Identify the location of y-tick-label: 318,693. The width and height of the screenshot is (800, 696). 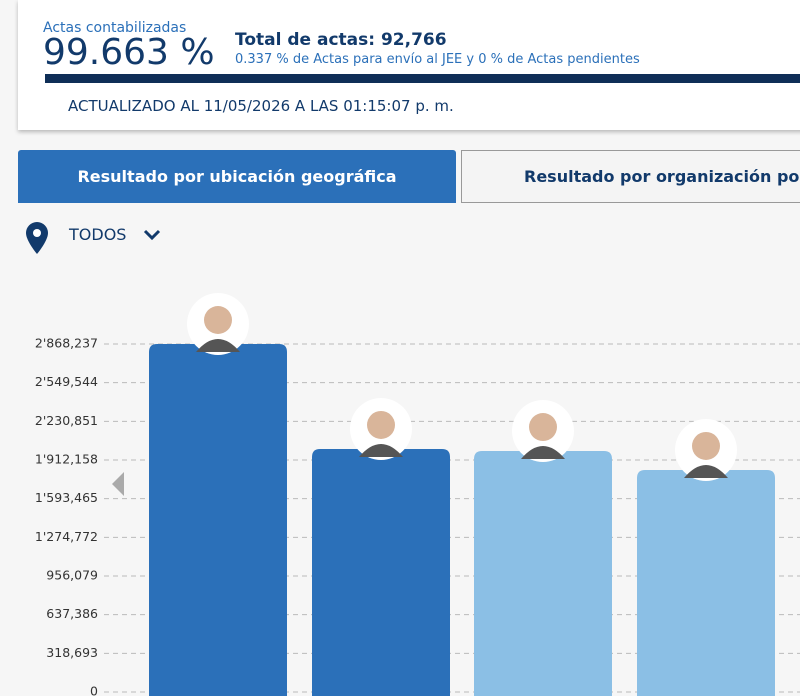
(72, 652).